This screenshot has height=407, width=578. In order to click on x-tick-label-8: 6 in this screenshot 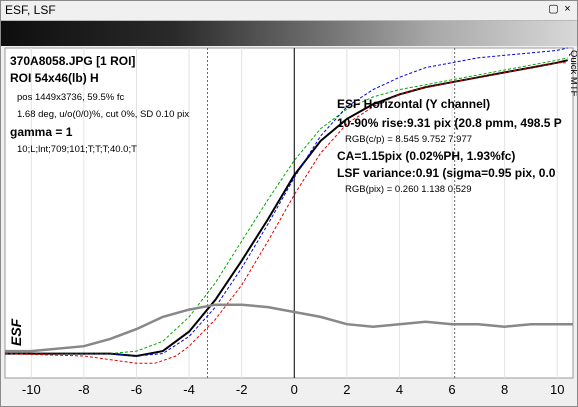, I will do `click(451, 389)`.